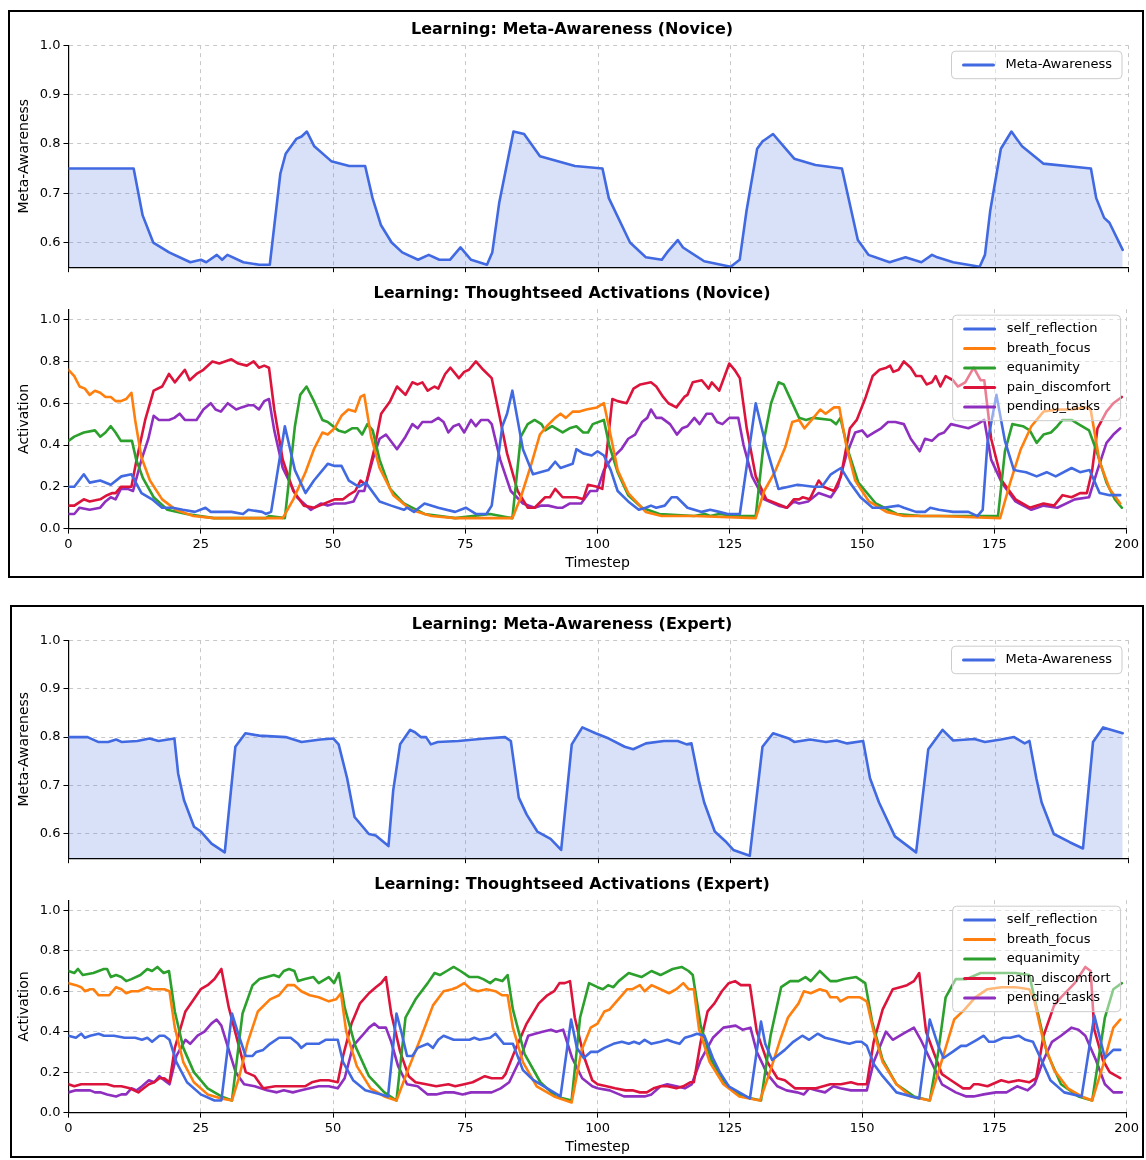 This screenshot has height=1160, width=1146. I want to click on chart-title: Learning: Meta-Awareness (Expert), so click(572, 623).